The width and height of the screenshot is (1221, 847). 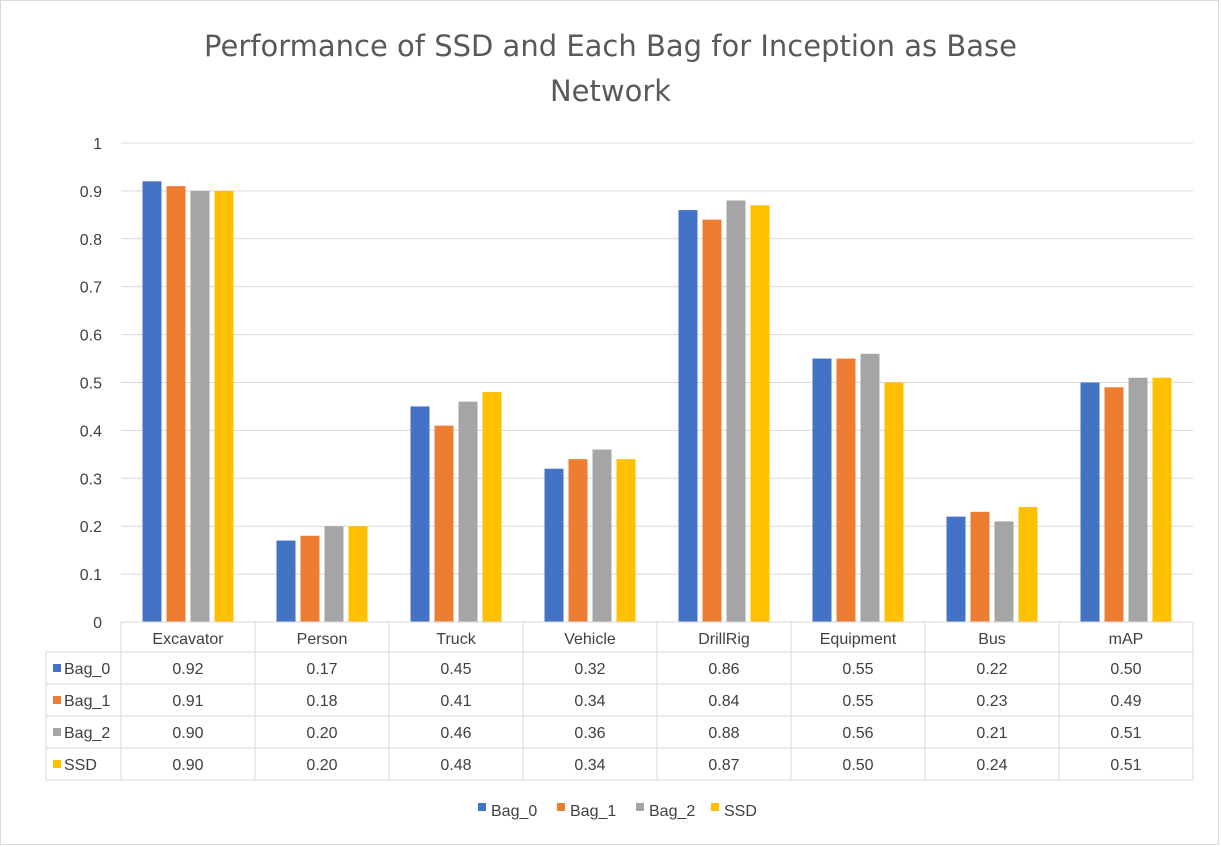 I want to click on data-value-cell: 0.23, so click(x=991, y=701).